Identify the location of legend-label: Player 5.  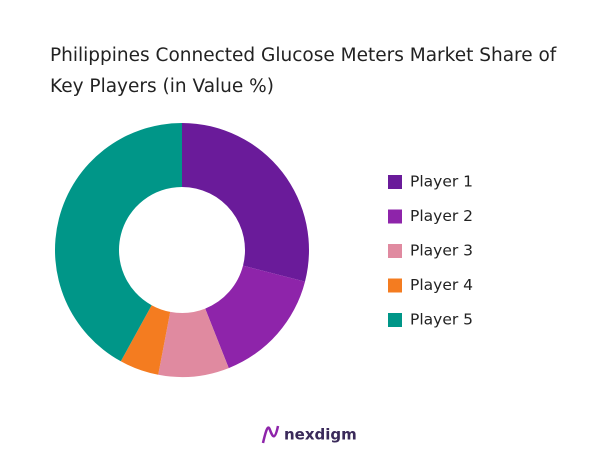
(441, 320).